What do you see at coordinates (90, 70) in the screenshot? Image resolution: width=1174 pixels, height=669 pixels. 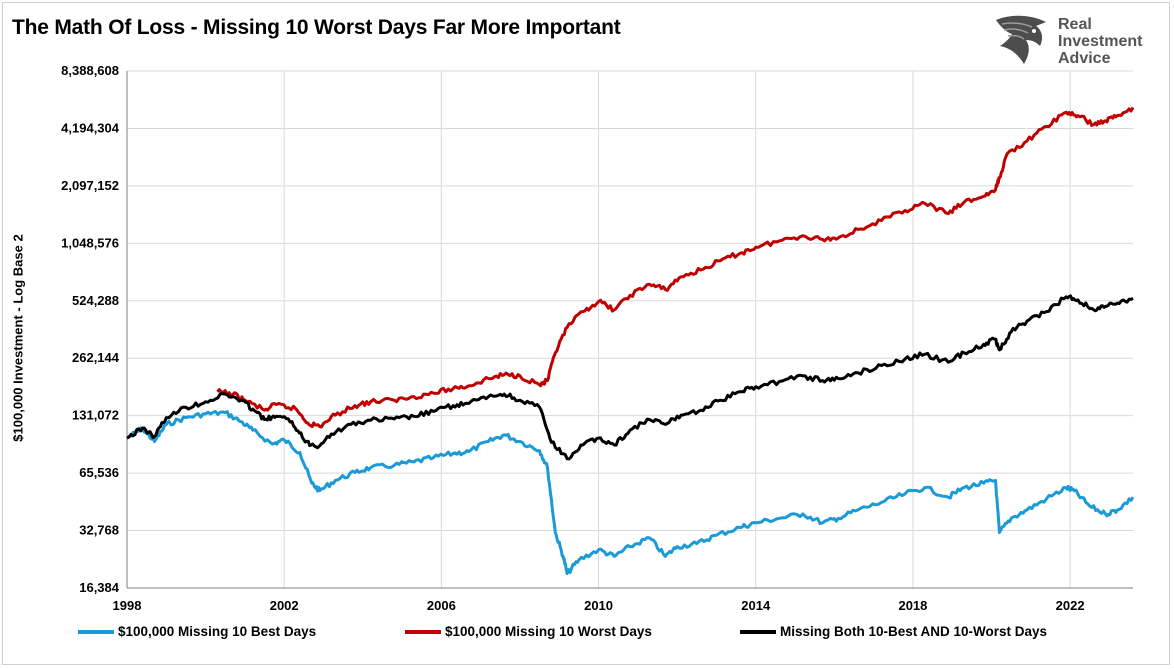 I see `y-tick-label: 8,388,608` at bounding box center [90, 70].